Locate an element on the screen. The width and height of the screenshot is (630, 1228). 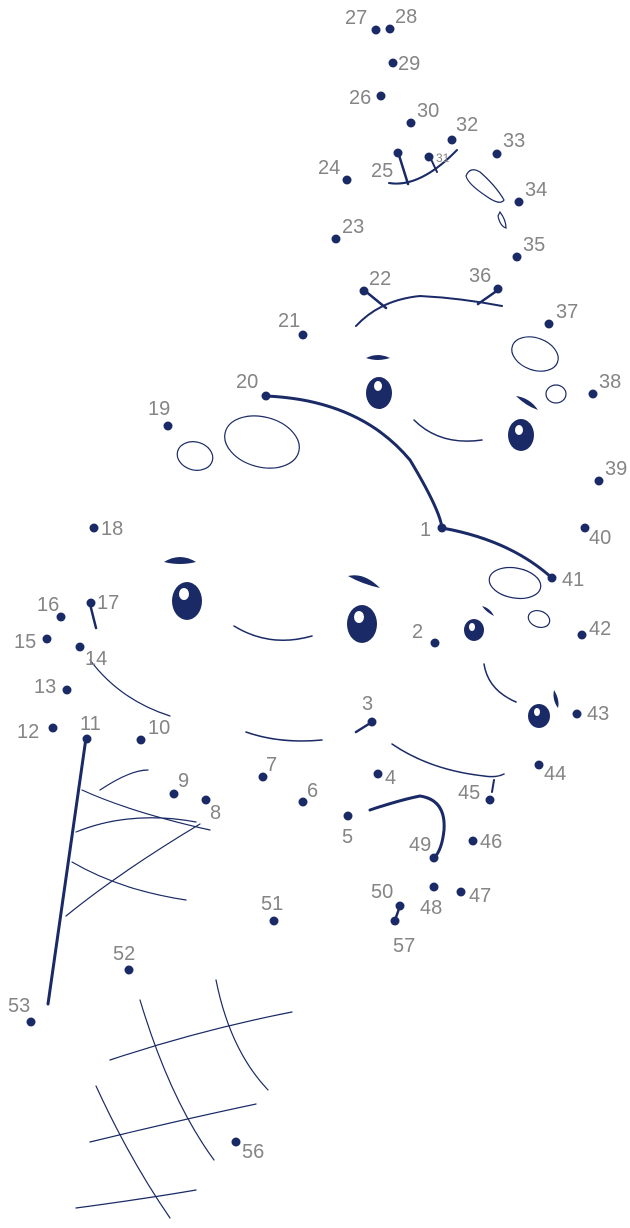
dot-number-label: 7 is located at coordinates (271, 765).